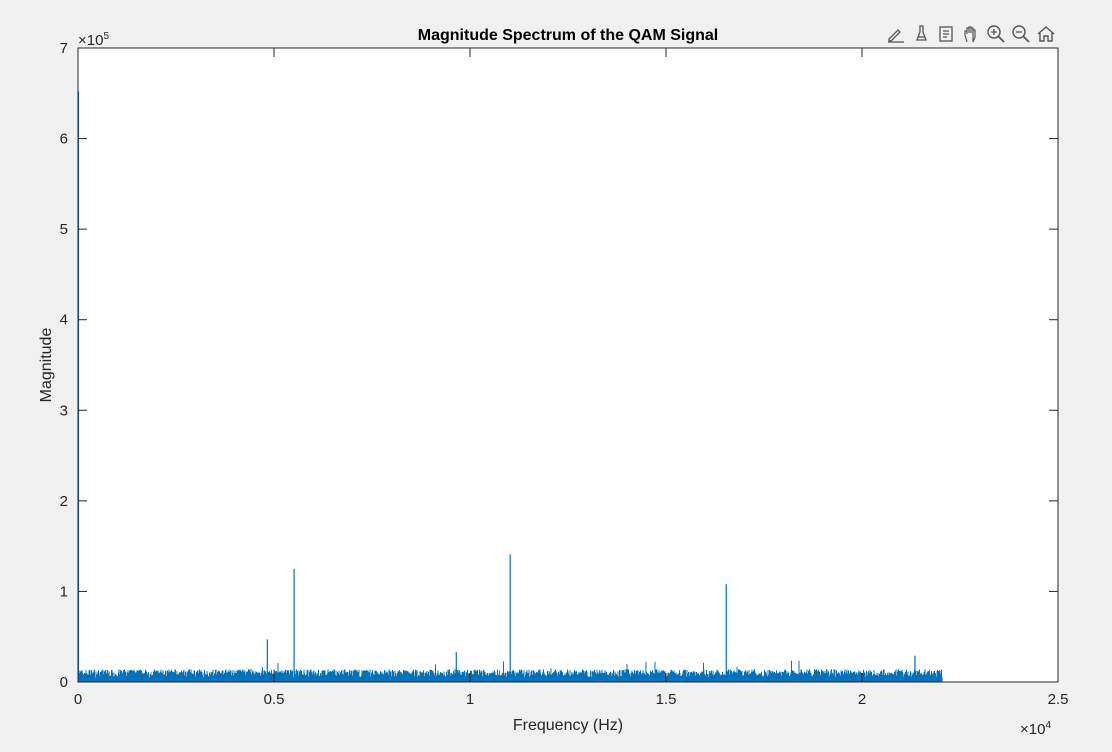 This screenshot has height=752, width=1112. What do you see at coordinates (945, 33) in the screenshot?
I see `data-tips-icon` at bounding box center [945, 33].